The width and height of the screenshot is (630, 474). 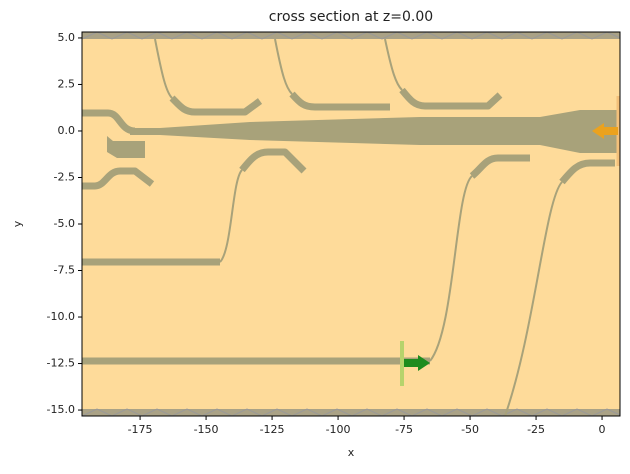 I want to click on x-tick-label: -175, so click(x=140, y=429).